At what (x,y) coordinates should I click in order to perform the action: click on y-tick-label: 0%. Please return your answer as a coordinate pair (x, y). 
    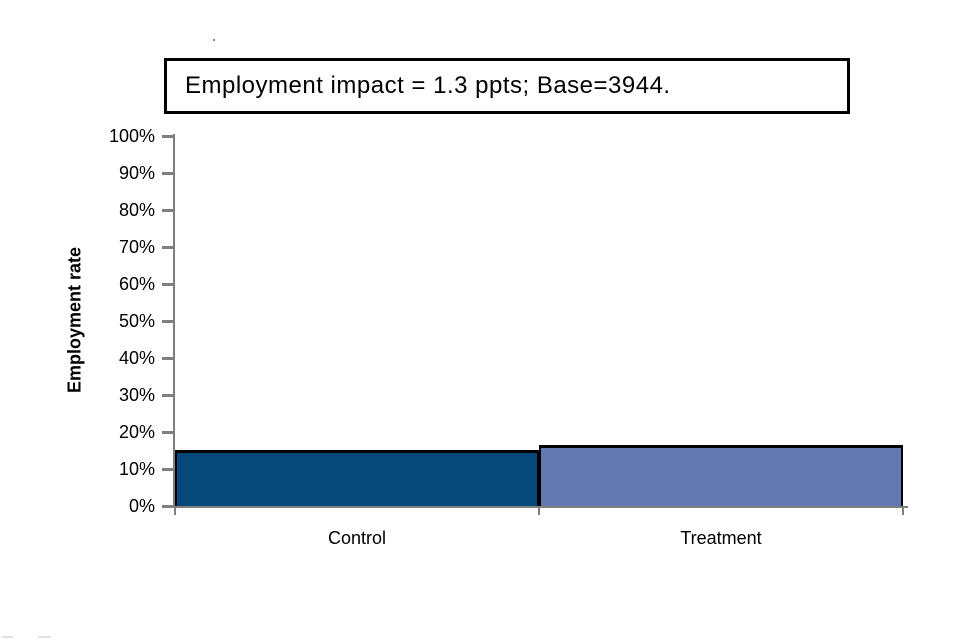
    Looking at the image, I should click on (141, 505).